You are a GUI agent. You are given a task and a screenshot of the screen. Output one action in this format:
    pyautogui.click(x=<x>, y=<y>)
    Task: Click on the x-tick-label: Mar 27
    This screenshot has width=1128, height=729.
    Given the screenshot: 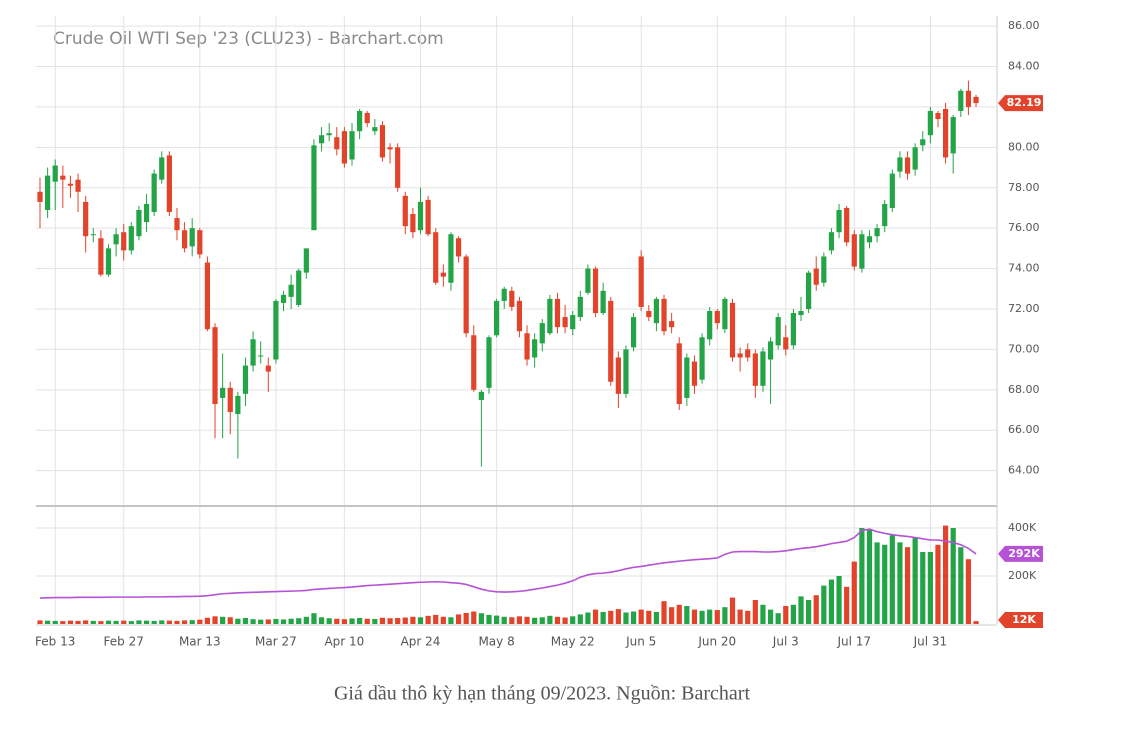 What is the action you would take?
    pyautogui.click(x=276, y=642)
    